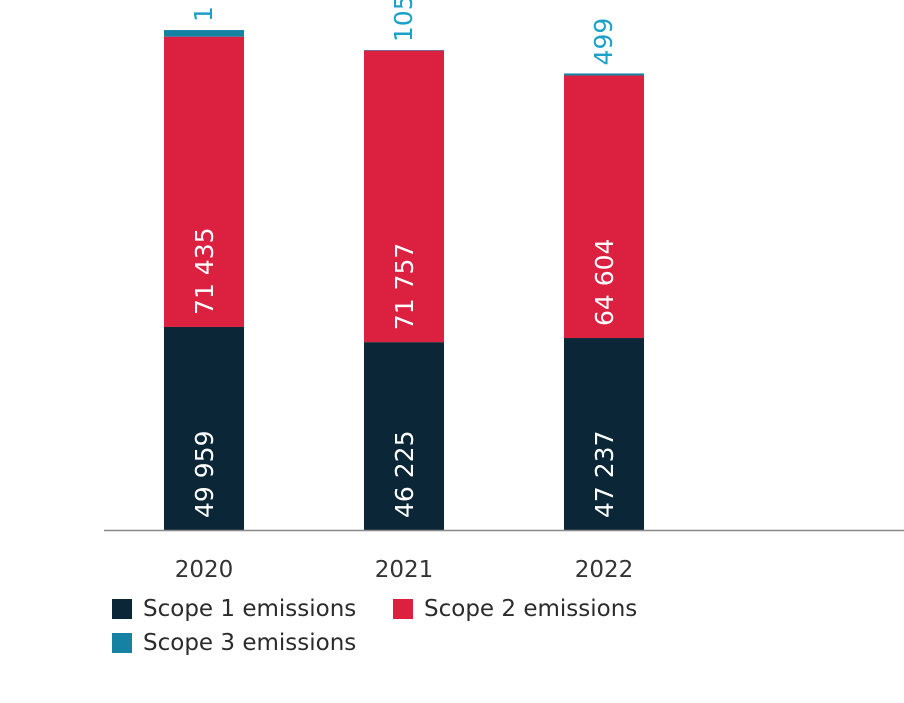 This screenshot has height=703, width=904. Describe the element at coordinates (204, 270) in the screenshot. I see `data-label-2020-scope-2: 71 435` at that location.